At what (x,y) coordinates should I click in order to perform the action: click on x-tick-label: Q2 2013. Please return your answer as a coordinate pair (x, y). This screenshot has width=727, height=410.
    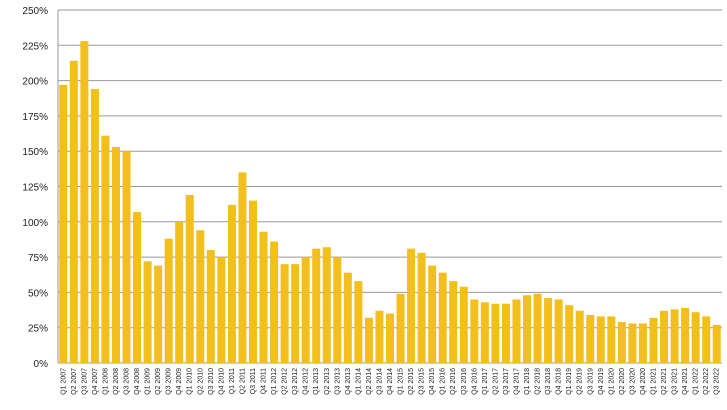
    Looking at the image, I should click on (327, 381).